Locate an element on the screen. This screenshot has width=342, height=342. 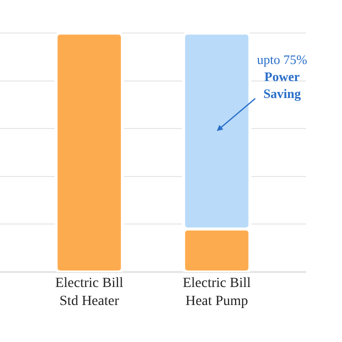
annotation: upto 75% Power Saving is located at coordinates (282, 76).